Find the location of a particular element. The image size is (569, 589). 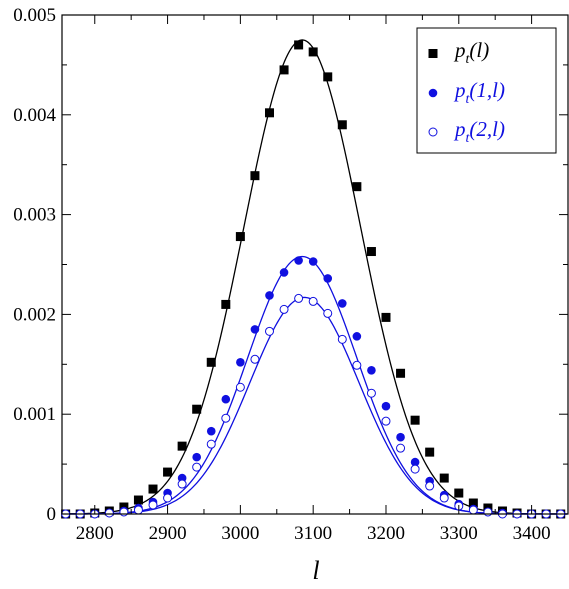

x-tick-label: 2800 is located at coordinates (95, 533).